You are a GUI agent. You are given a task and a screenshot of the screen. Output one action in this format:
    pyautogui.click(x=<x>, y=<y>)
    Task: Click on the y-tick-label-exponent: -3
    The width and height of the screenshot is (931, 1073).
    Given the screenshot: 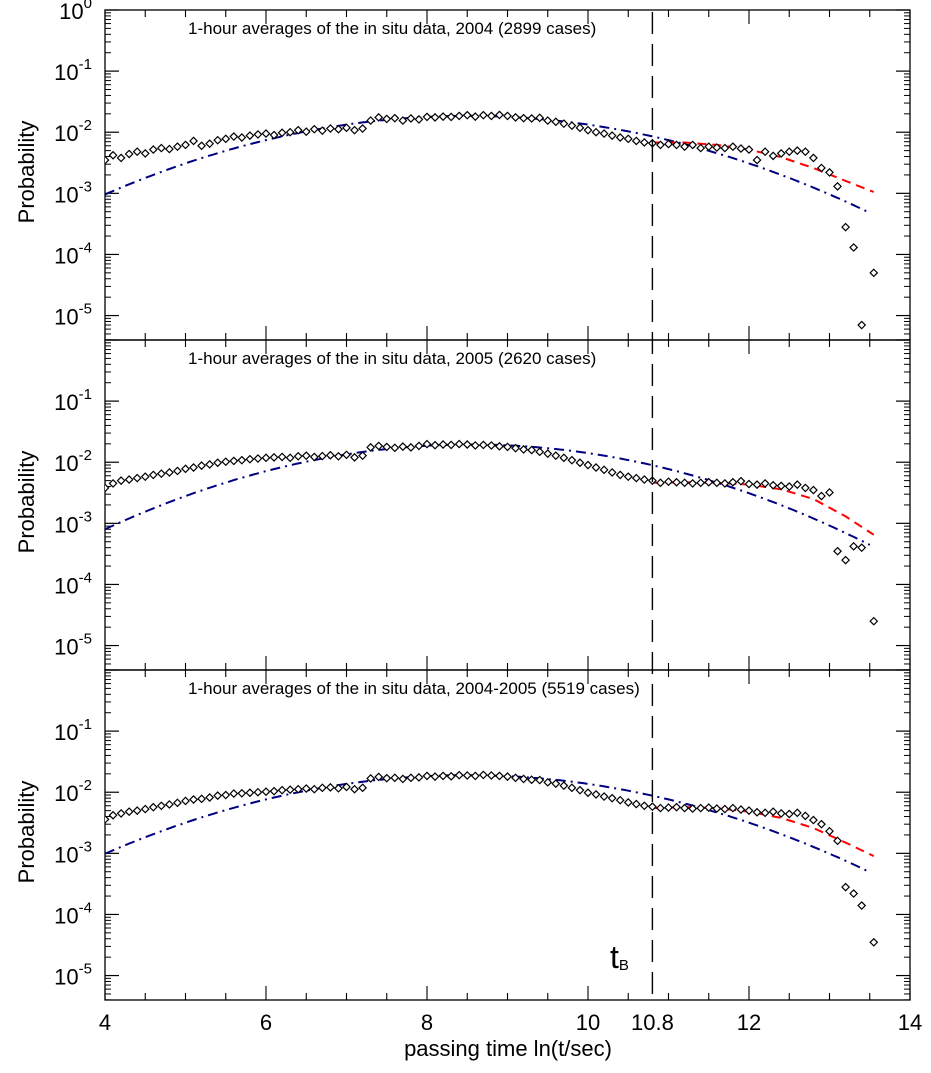 What is the action you would take?
    pyautogui.click(x=85, y=846)
    